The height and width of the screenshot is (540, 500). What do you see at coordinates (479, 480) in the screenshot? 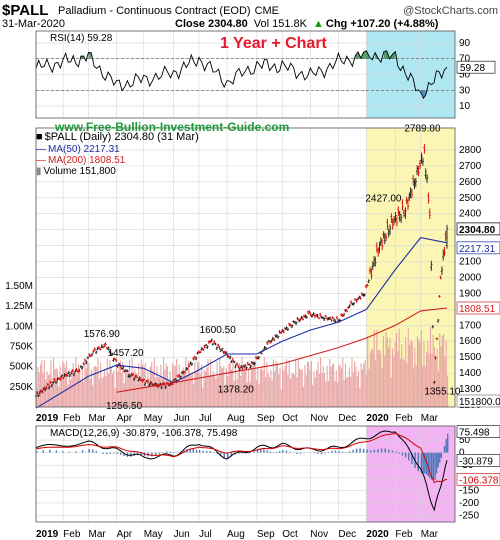
I see `macd-right-label: -106.378` at bounding box center [479, 480].